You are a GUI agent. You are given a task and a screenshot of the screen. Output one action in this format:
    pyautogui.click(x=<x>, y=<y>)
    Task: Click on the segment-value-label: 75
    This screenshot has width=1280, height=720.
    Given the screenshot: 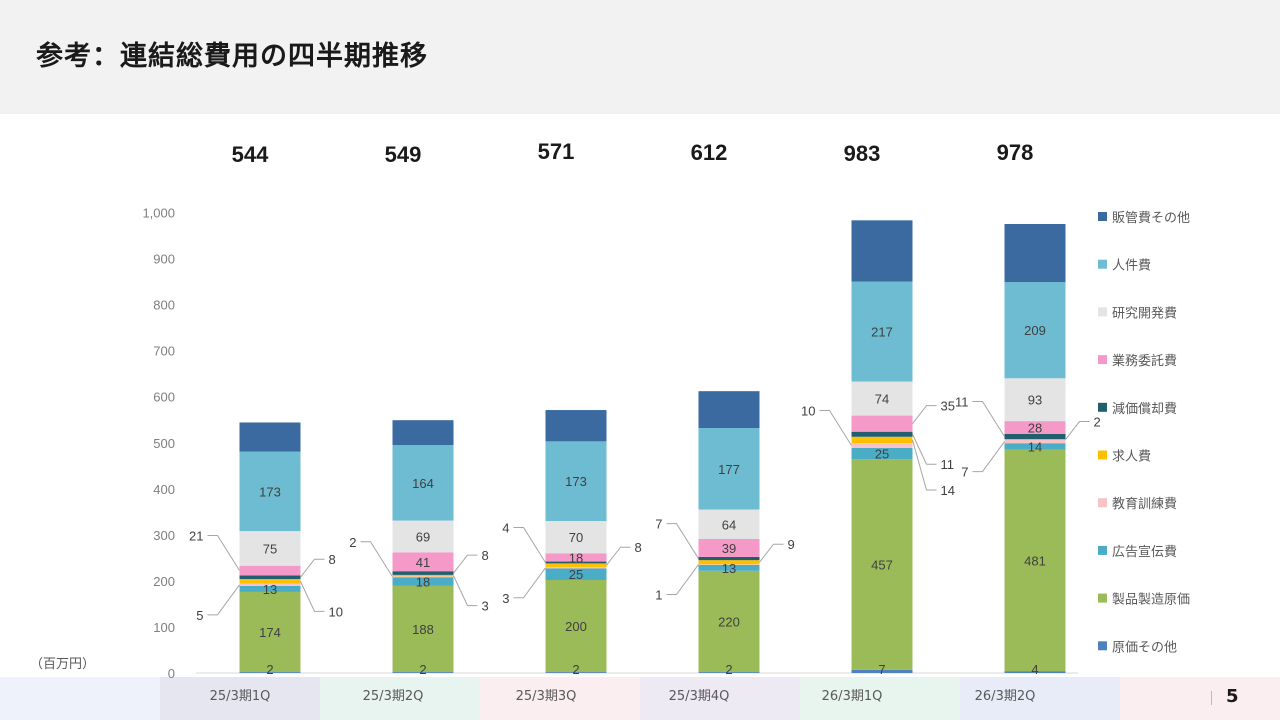 What is the action you would take?
    pyautogui.click(x=270, y=548)
    